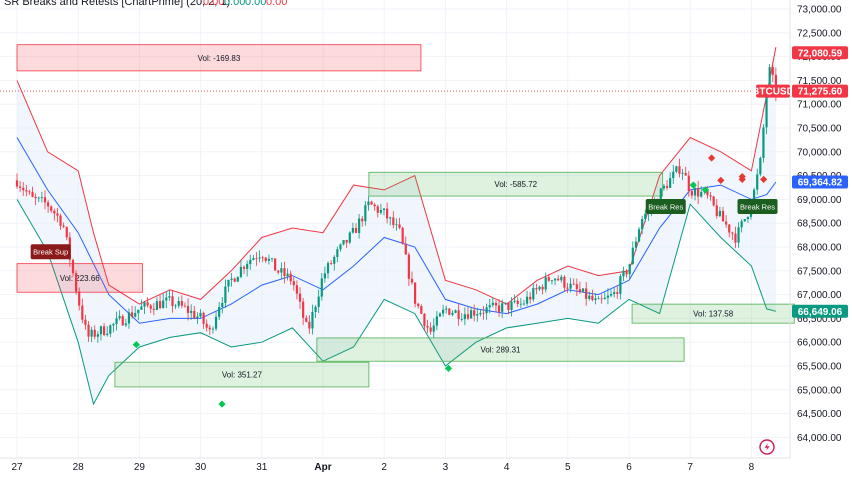  What do you see at coordinates (234, 4) in the screenshot?
I see `indicator-value-2: 0.00` at bounding box center [234, 4].